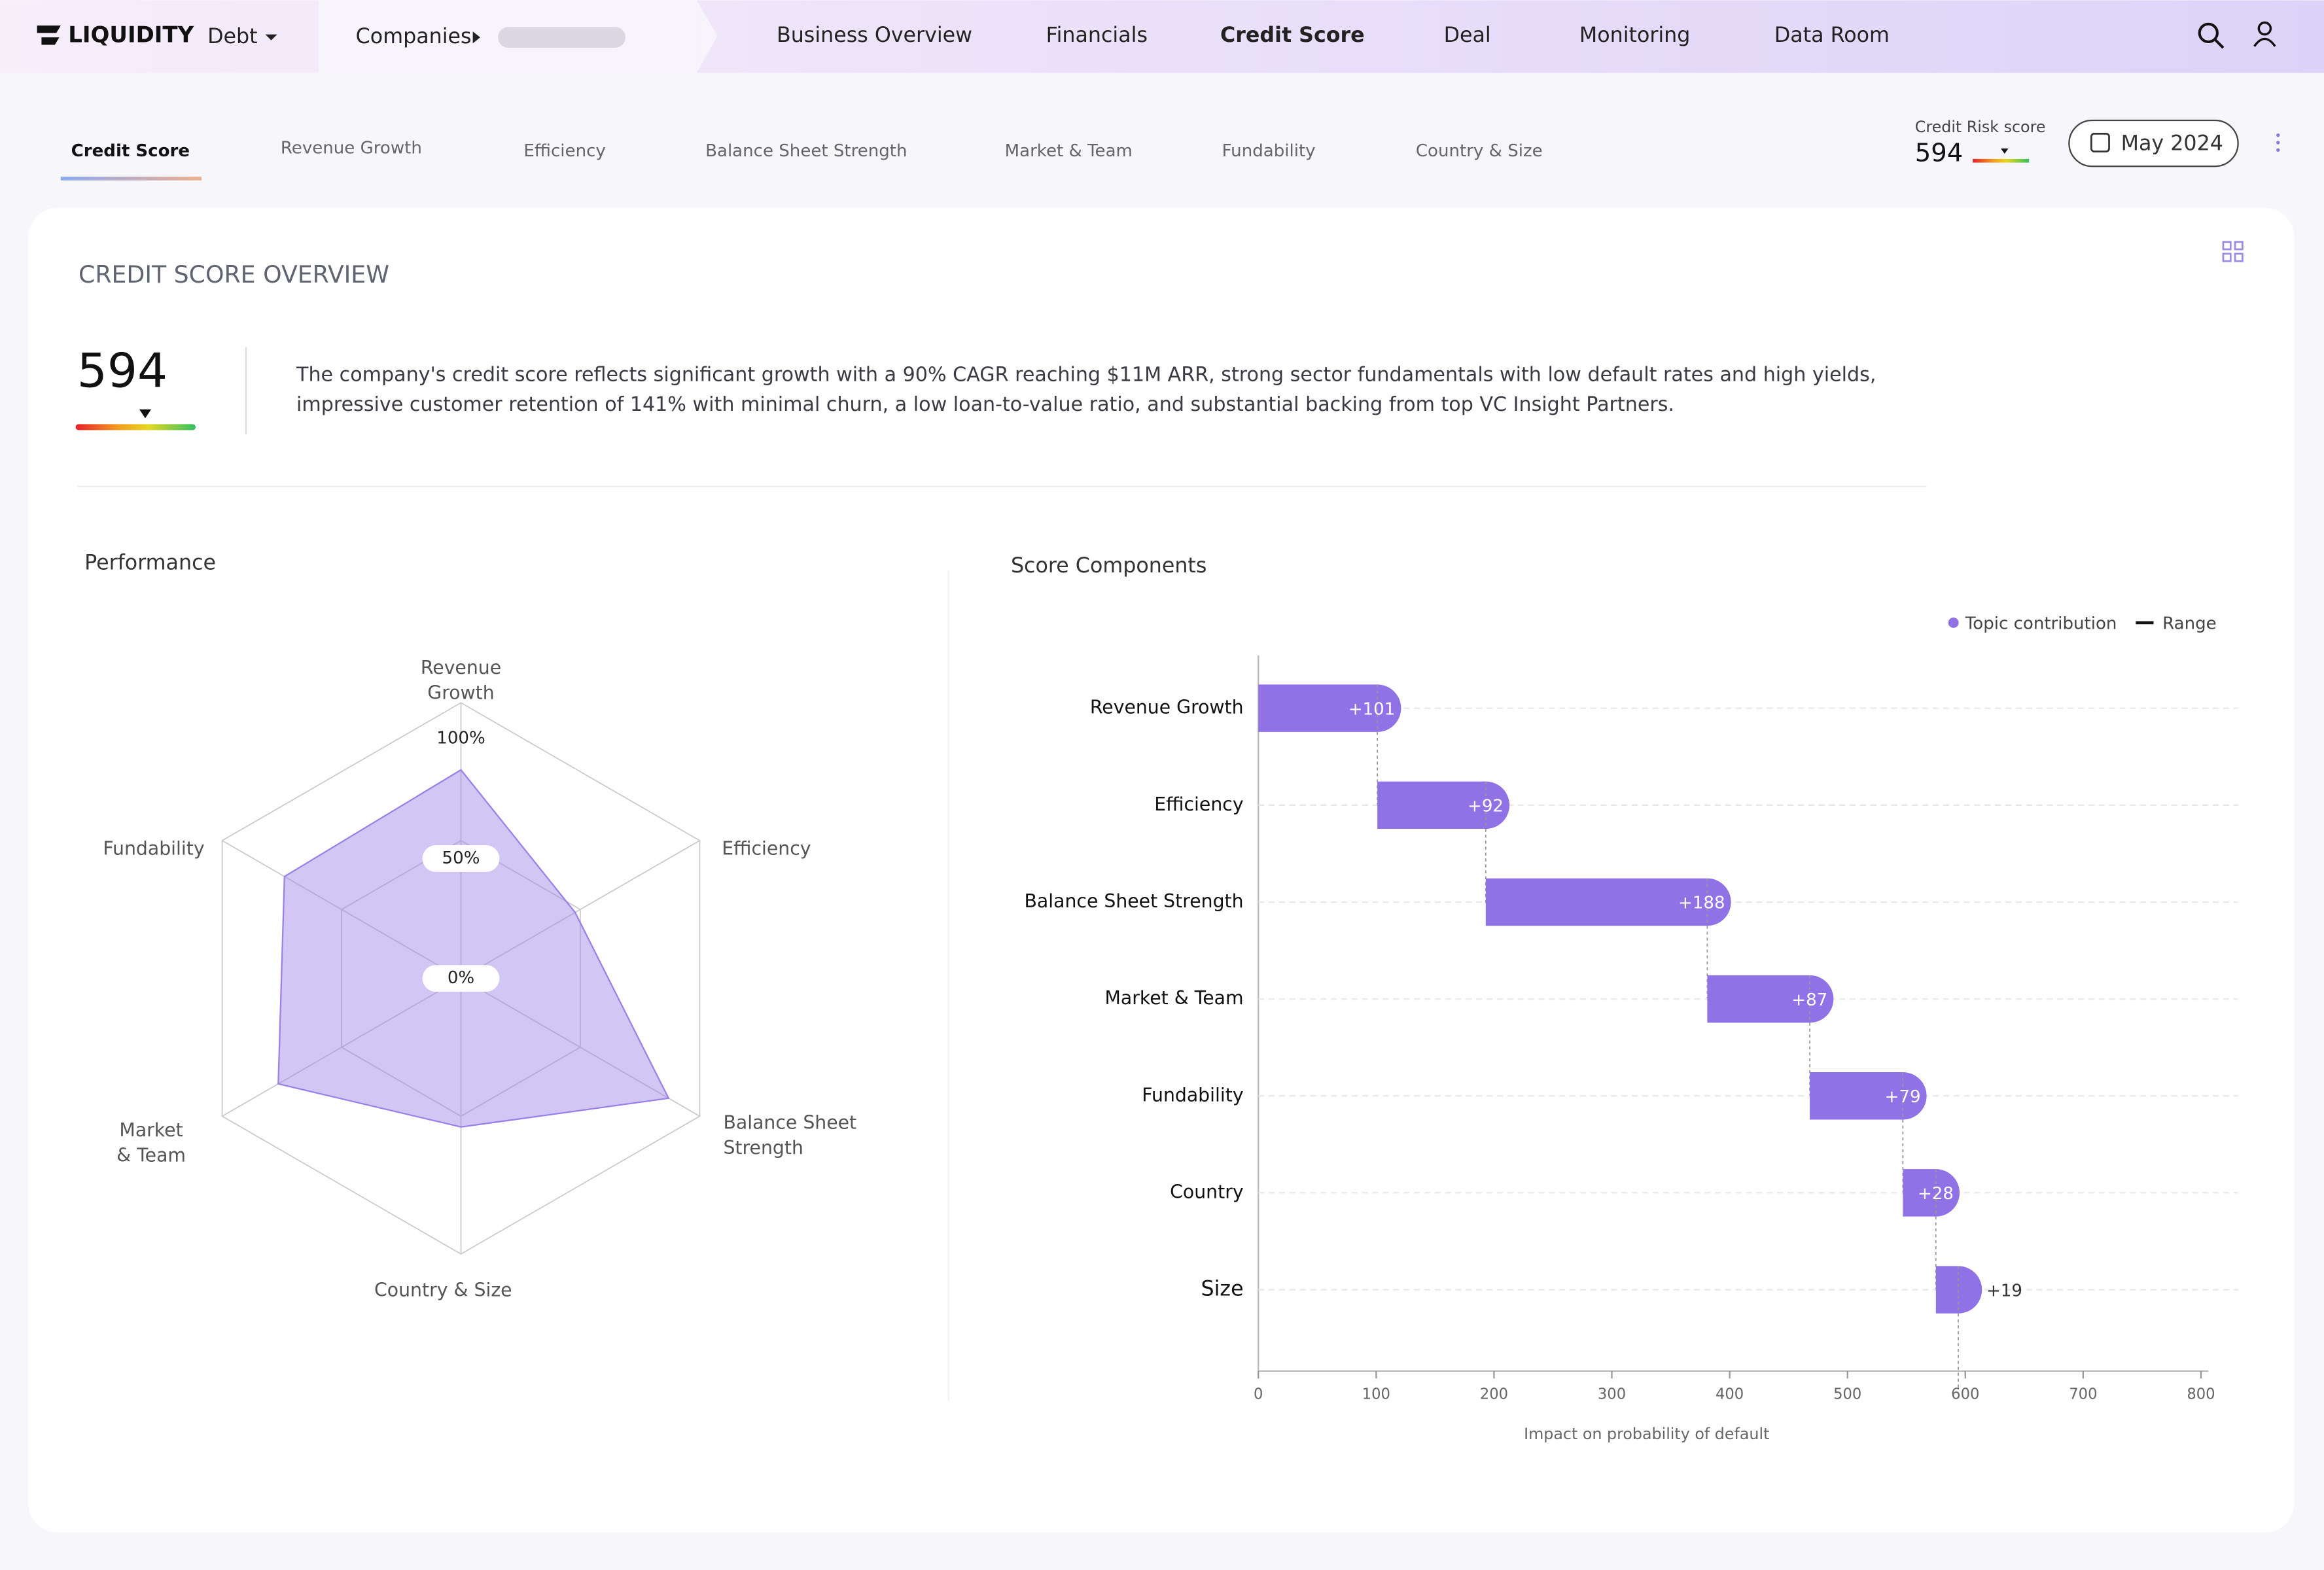 The width and height of the screenshot is (2324, 1570). Describe the element at coordinates (2264, 29) in the screenshot. I see `user-icon` at that location.